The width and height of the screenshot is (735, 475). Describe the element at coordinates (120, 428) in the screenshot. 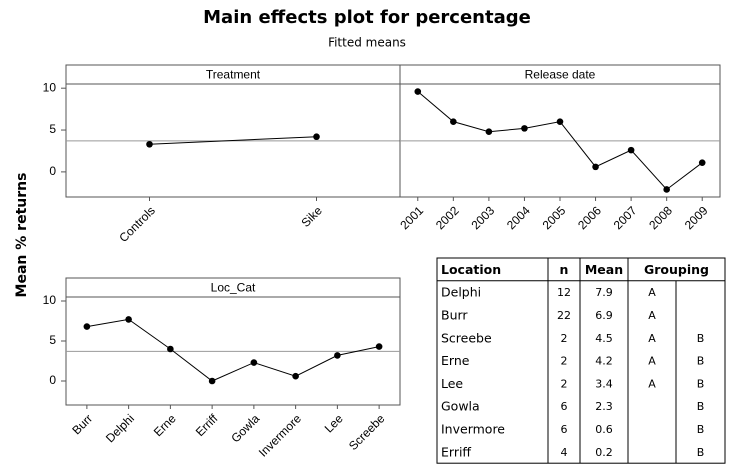

I see `x-tick-label: Delphi` at that location.